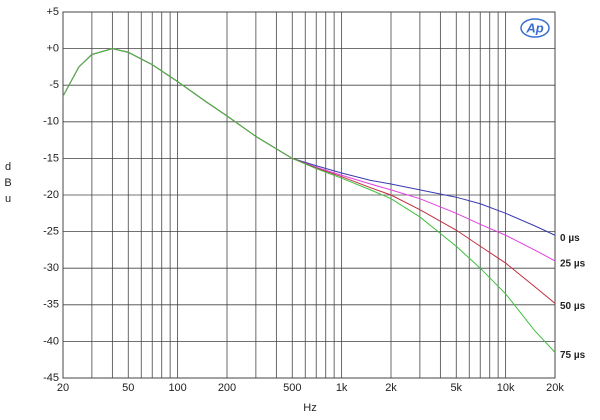  What do you see at coordinates (51, 232) in the screenshot?
I see `y-tick-label: -25` at bounding box center [51, 232].